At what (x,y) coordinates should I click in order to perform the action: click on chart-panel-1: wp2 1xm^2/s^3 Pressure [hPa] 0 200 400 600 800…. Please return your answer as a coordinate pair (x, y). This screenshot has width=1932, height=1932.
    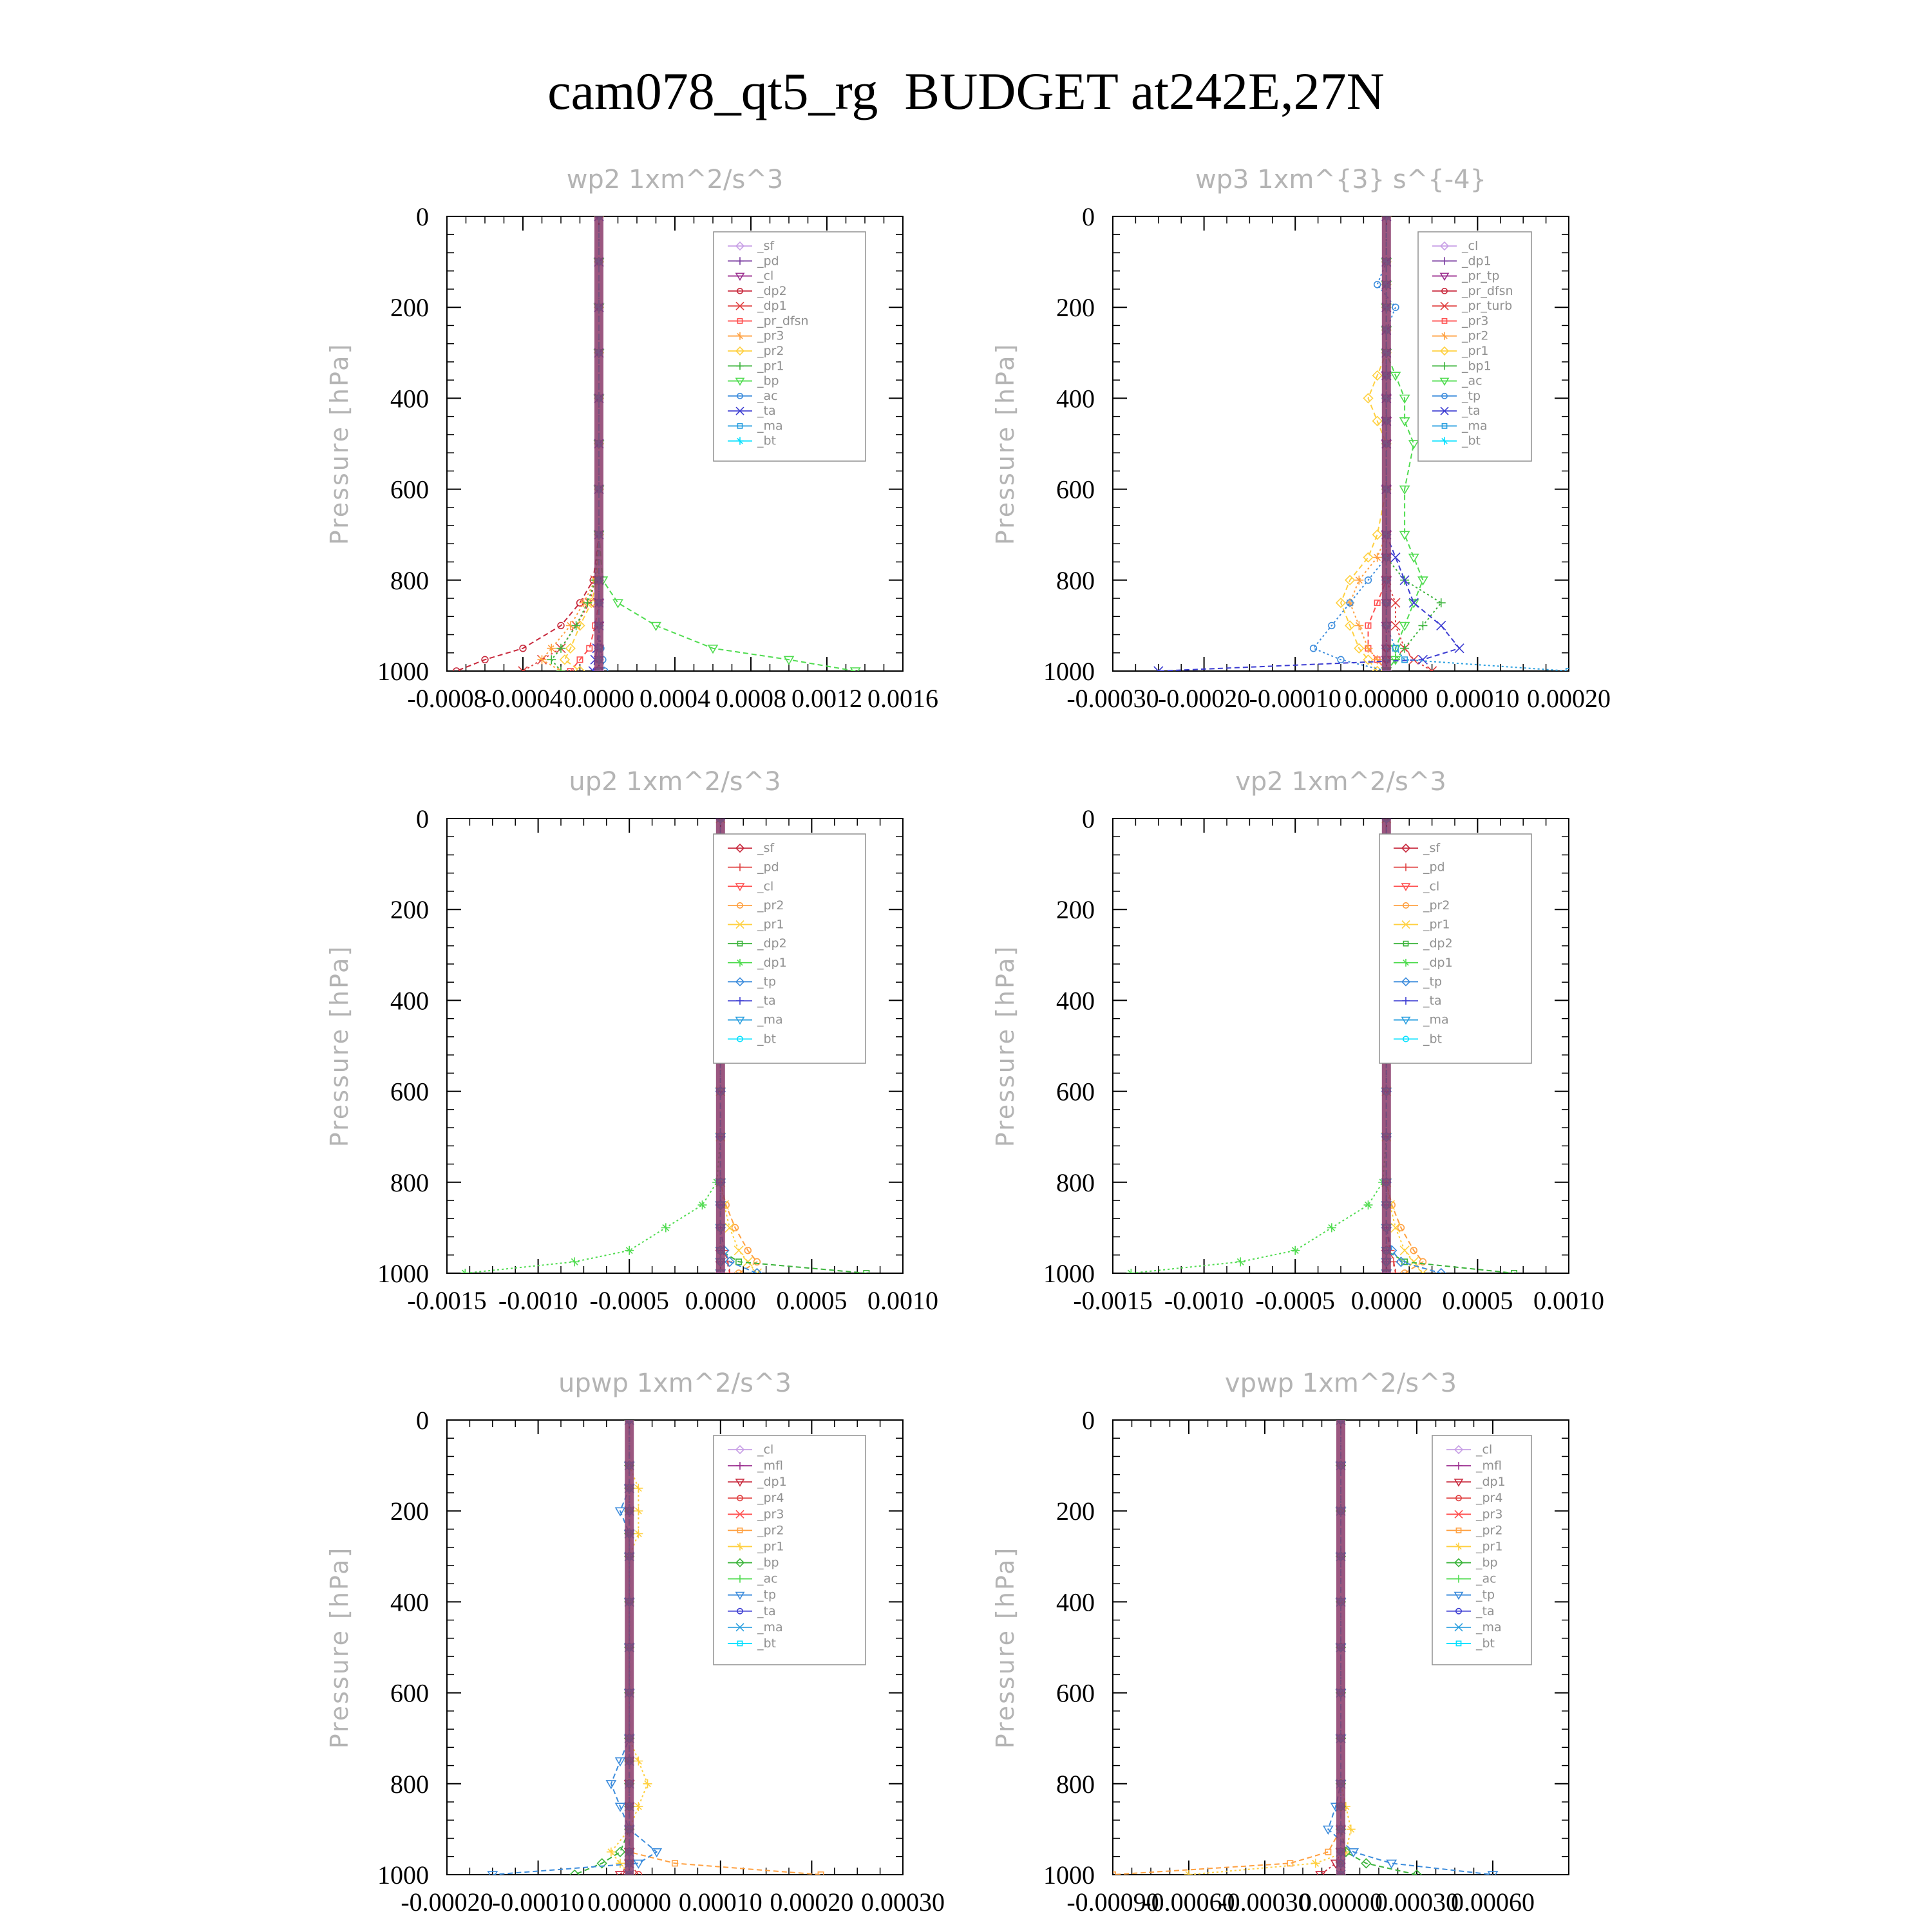
    Looking at the image, I should click on (631, 439).